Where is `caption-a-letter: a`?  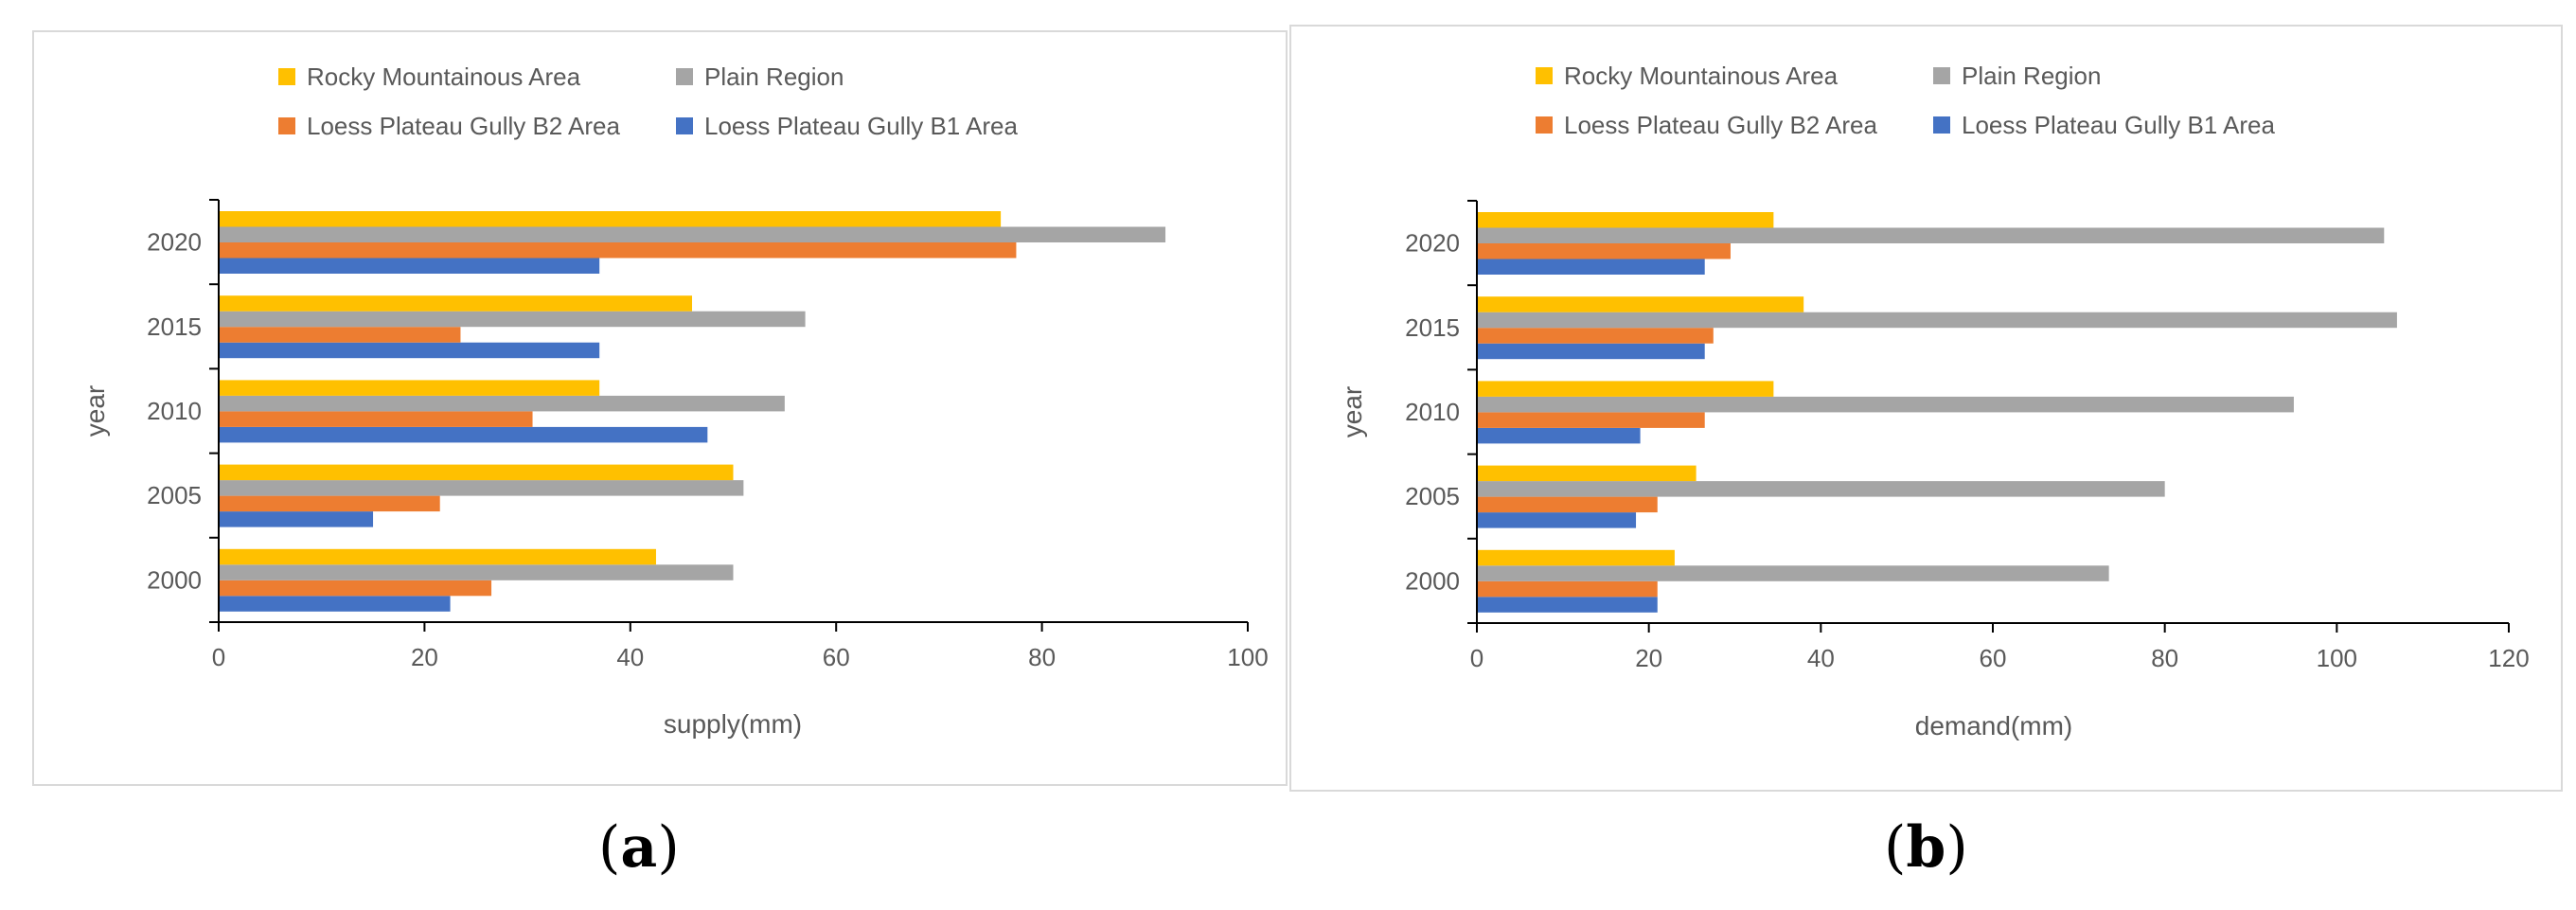
caption-a-letter: a is located at coordinates (639, 847).